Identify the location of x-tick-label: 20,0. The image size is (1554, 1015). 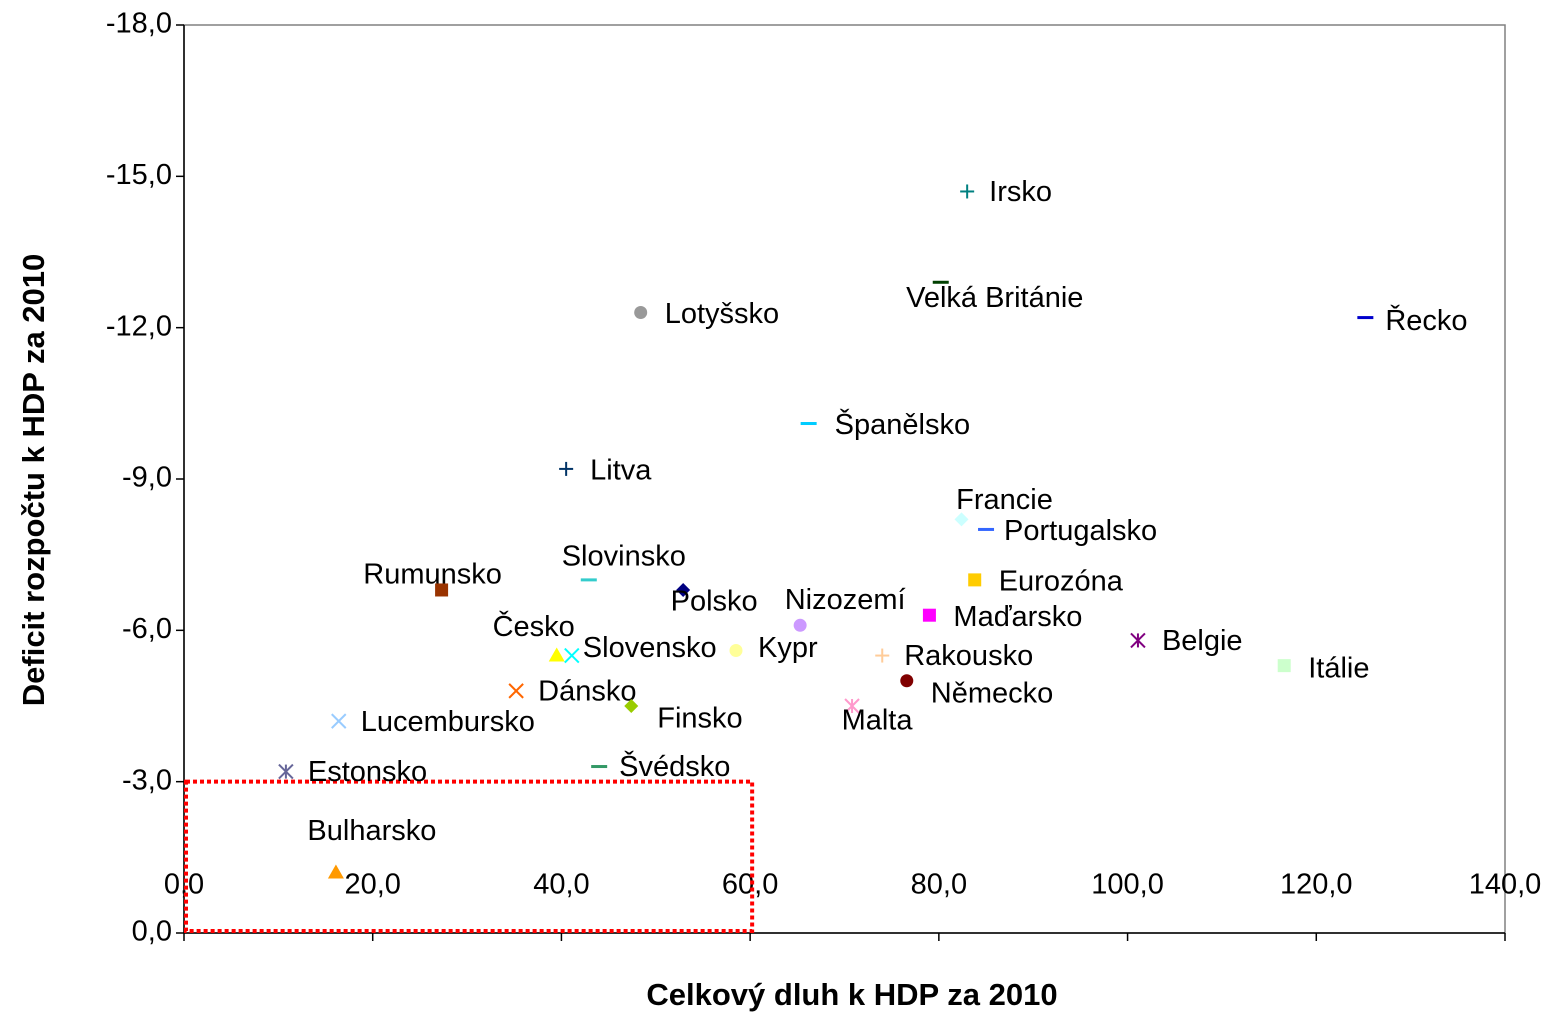
(372, 885).